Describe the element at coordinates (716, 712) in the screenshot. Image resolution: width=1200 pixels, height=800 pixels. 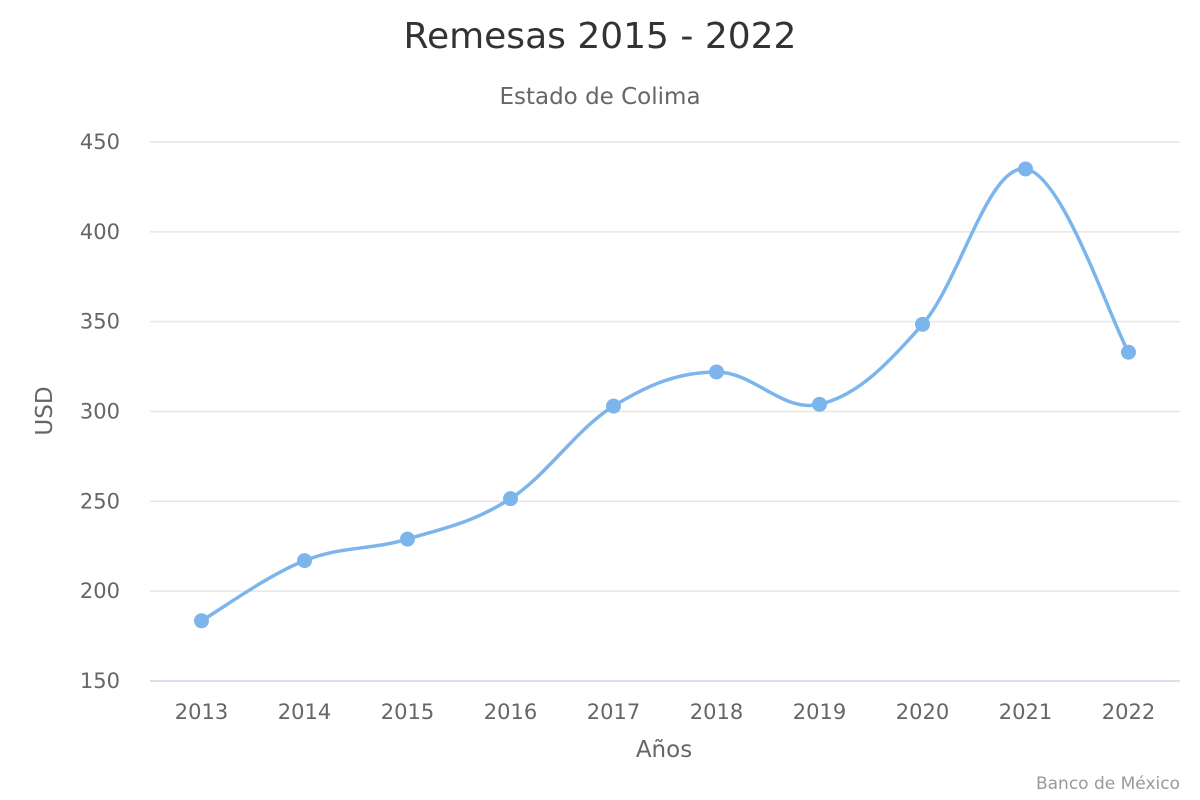
I see `x-tick-label: 2018` at that location.